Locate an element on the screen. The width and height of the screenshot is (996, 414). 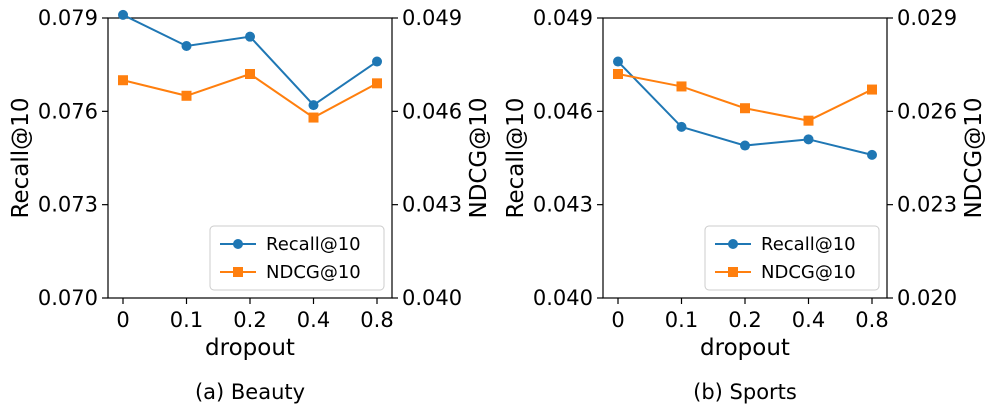
y-right-tick-label: 0.026 is located at coordinates (927, 111).